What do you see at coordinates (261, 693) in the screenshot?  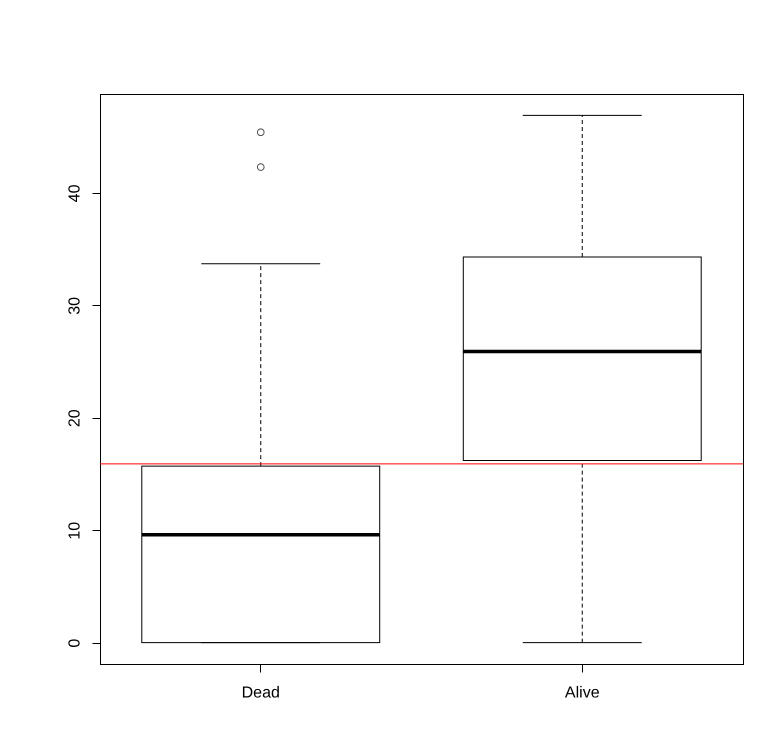 I see `x-tick-label: Dead` at bounding box center [261, 693].